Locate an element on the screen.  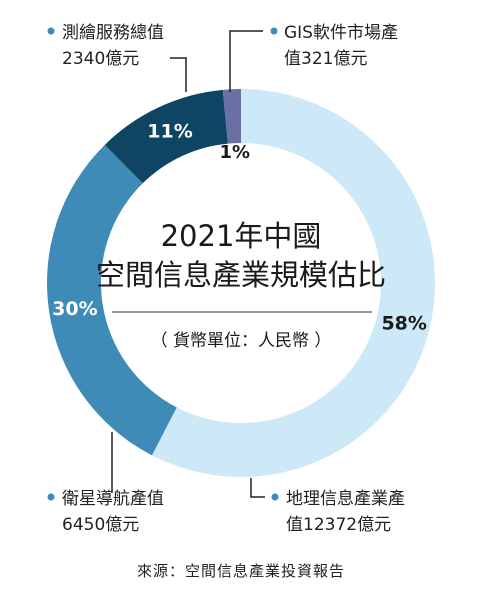
slice-satnav is located at coordinates (111, 300).